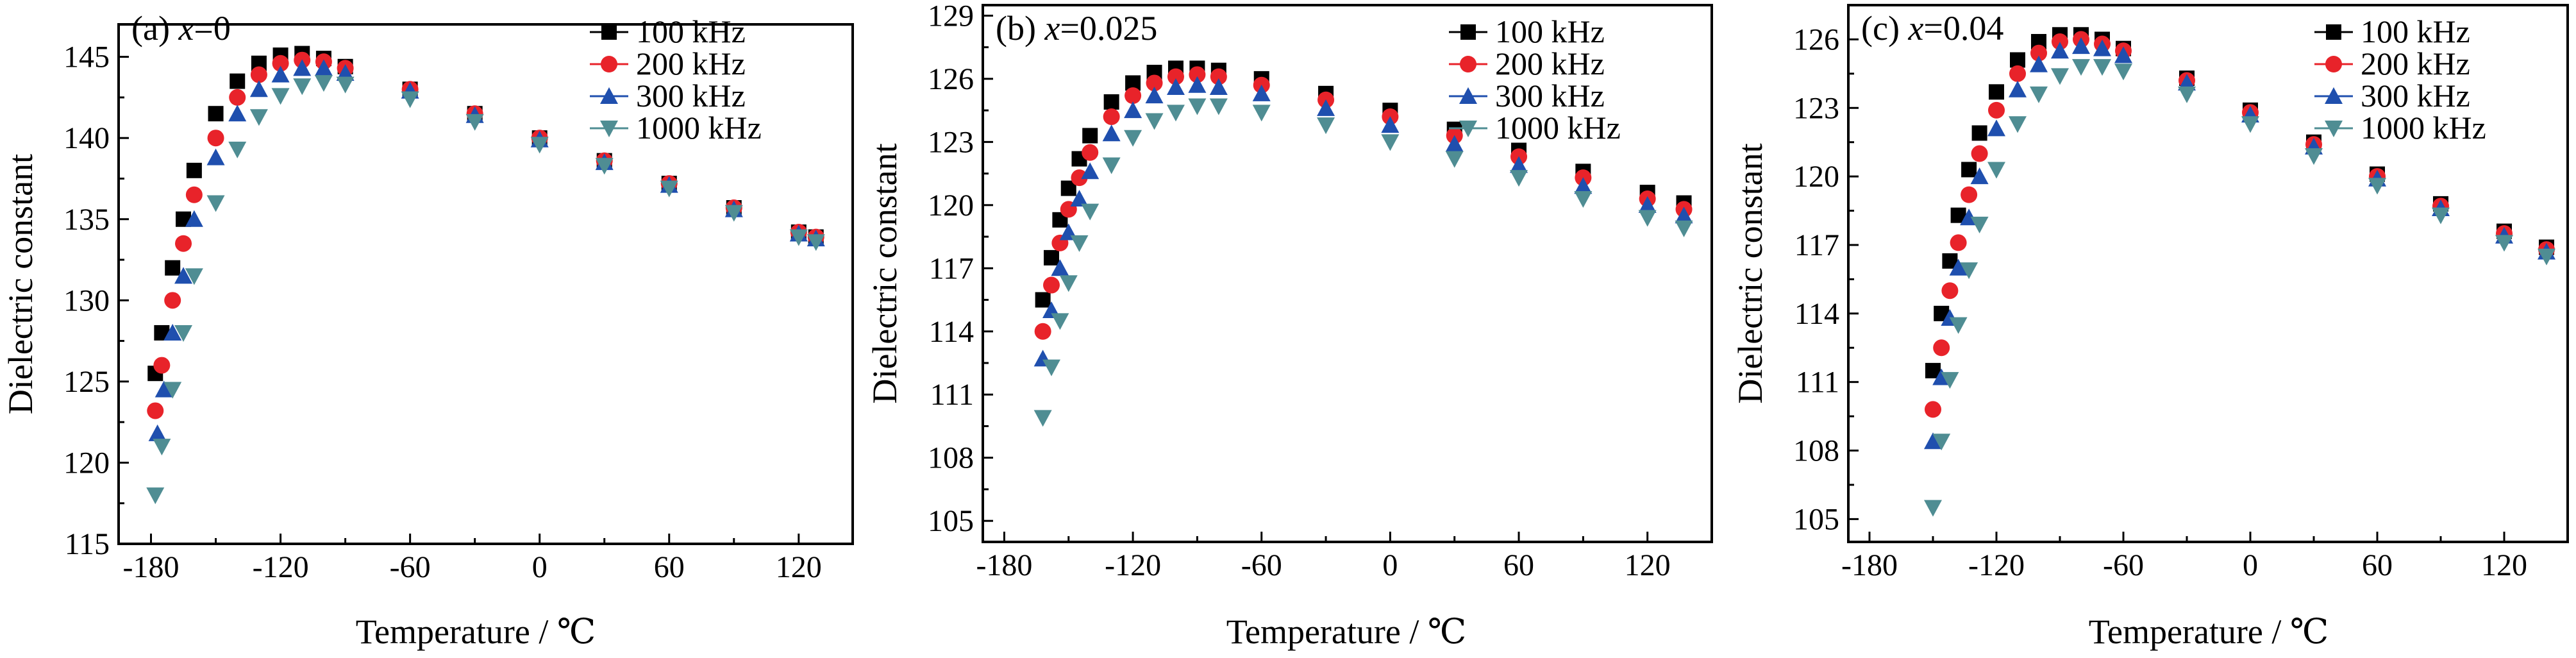 The width and height of the screenshot is (2576, 658). Describe the element at coordinates (951, 206) in the screenshot. I see `y-tick-label: 120` at that location.